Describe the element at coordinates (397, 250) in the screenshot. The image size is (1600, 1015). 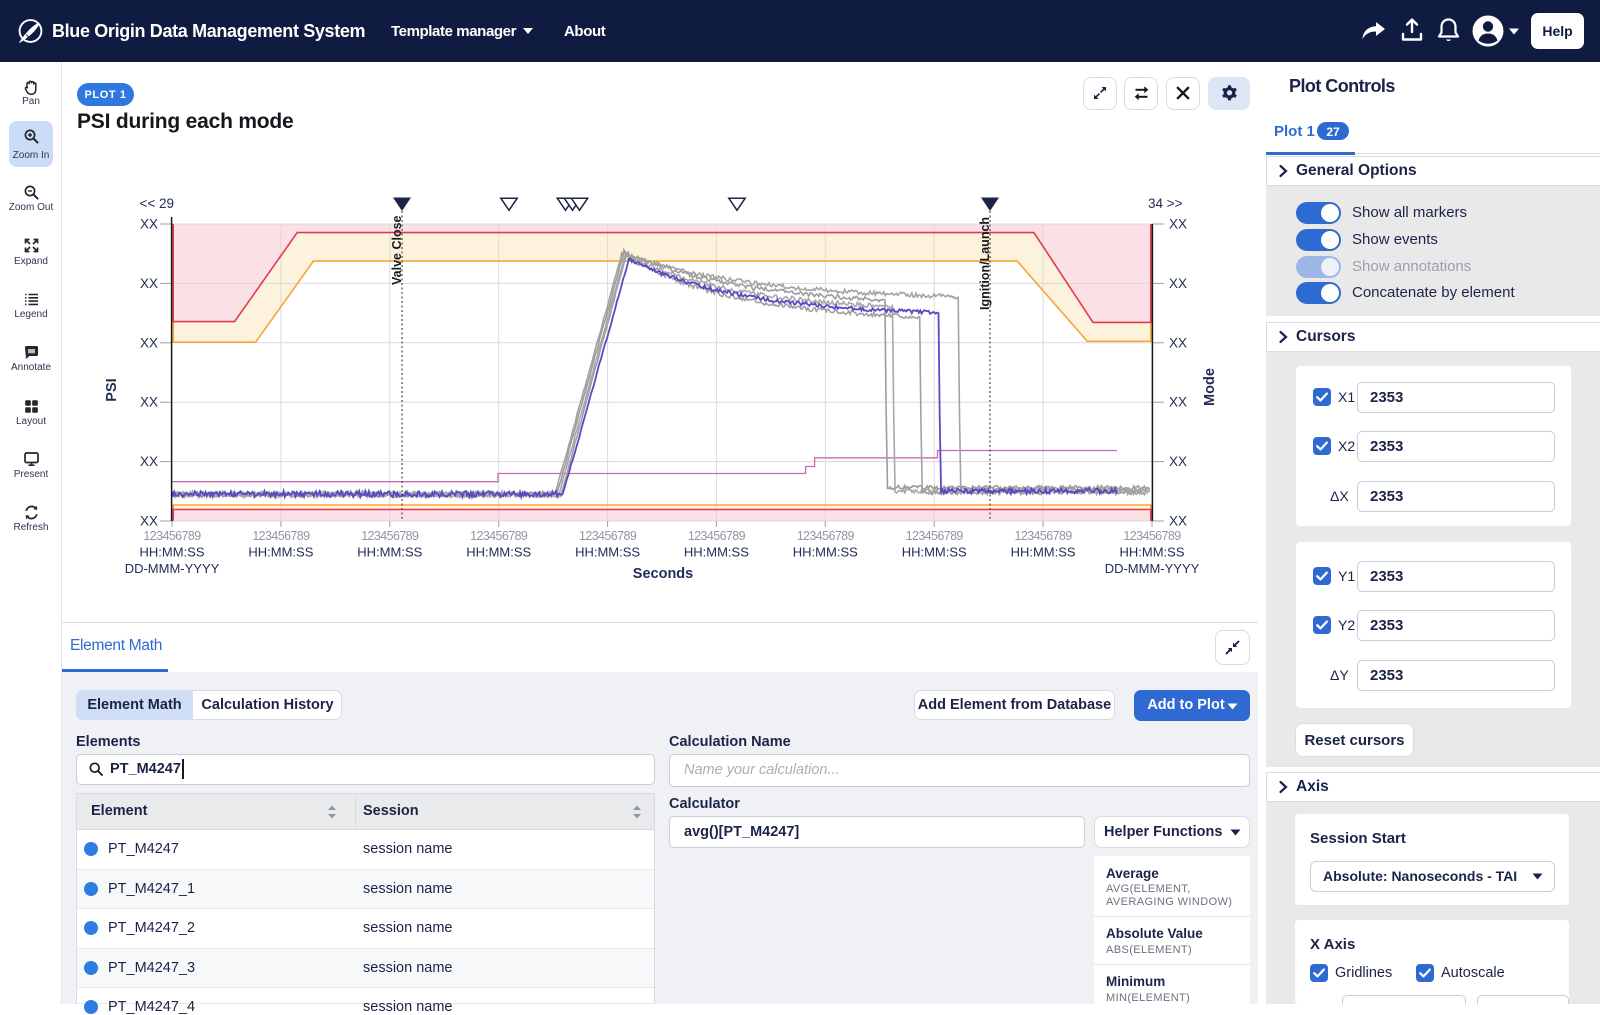
I see `svg-text: Valve Close` at that location.